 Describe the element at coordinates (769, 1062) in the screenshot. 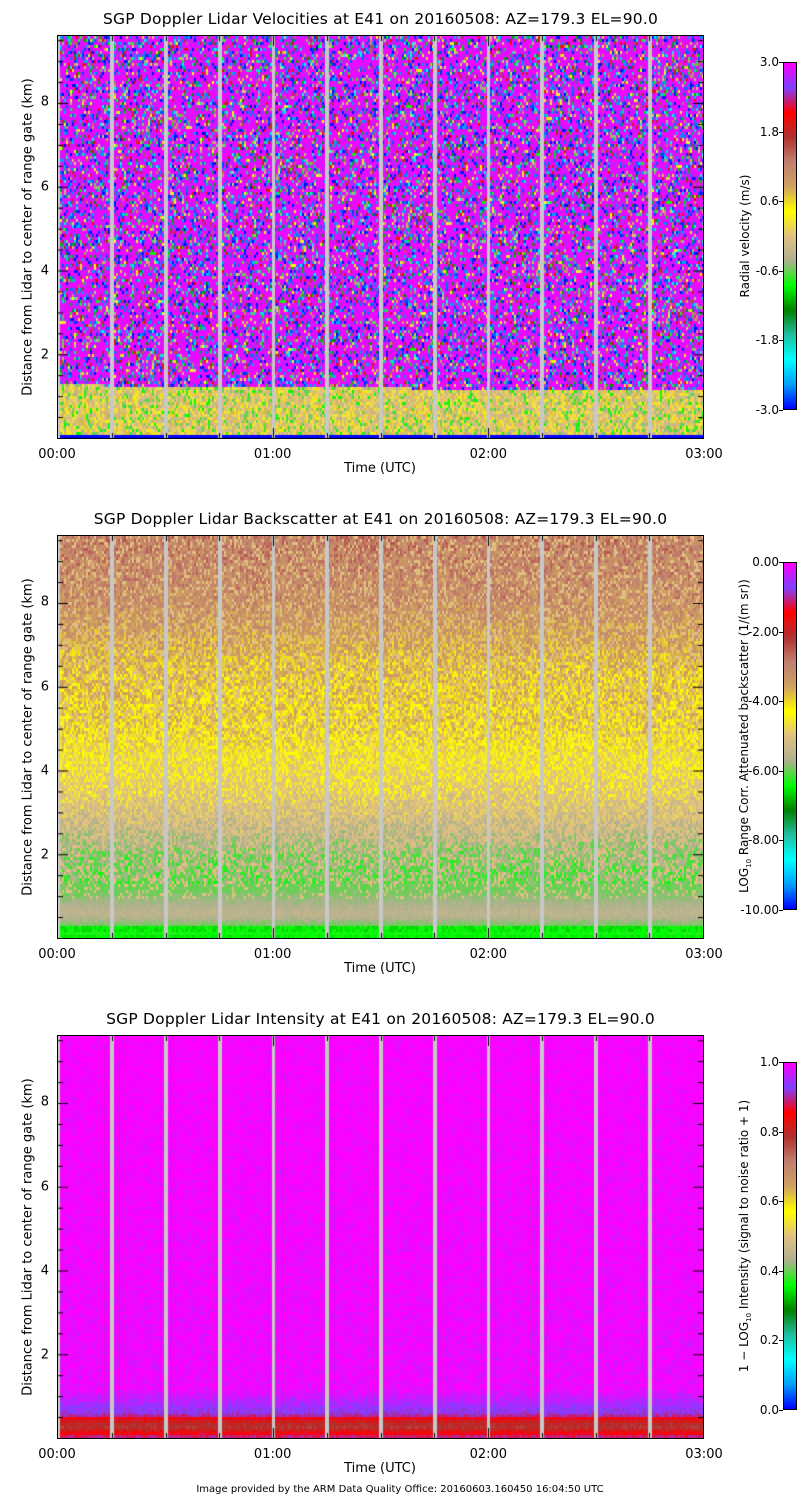

I see `colorbar-tick-label: 1.0` at that location.